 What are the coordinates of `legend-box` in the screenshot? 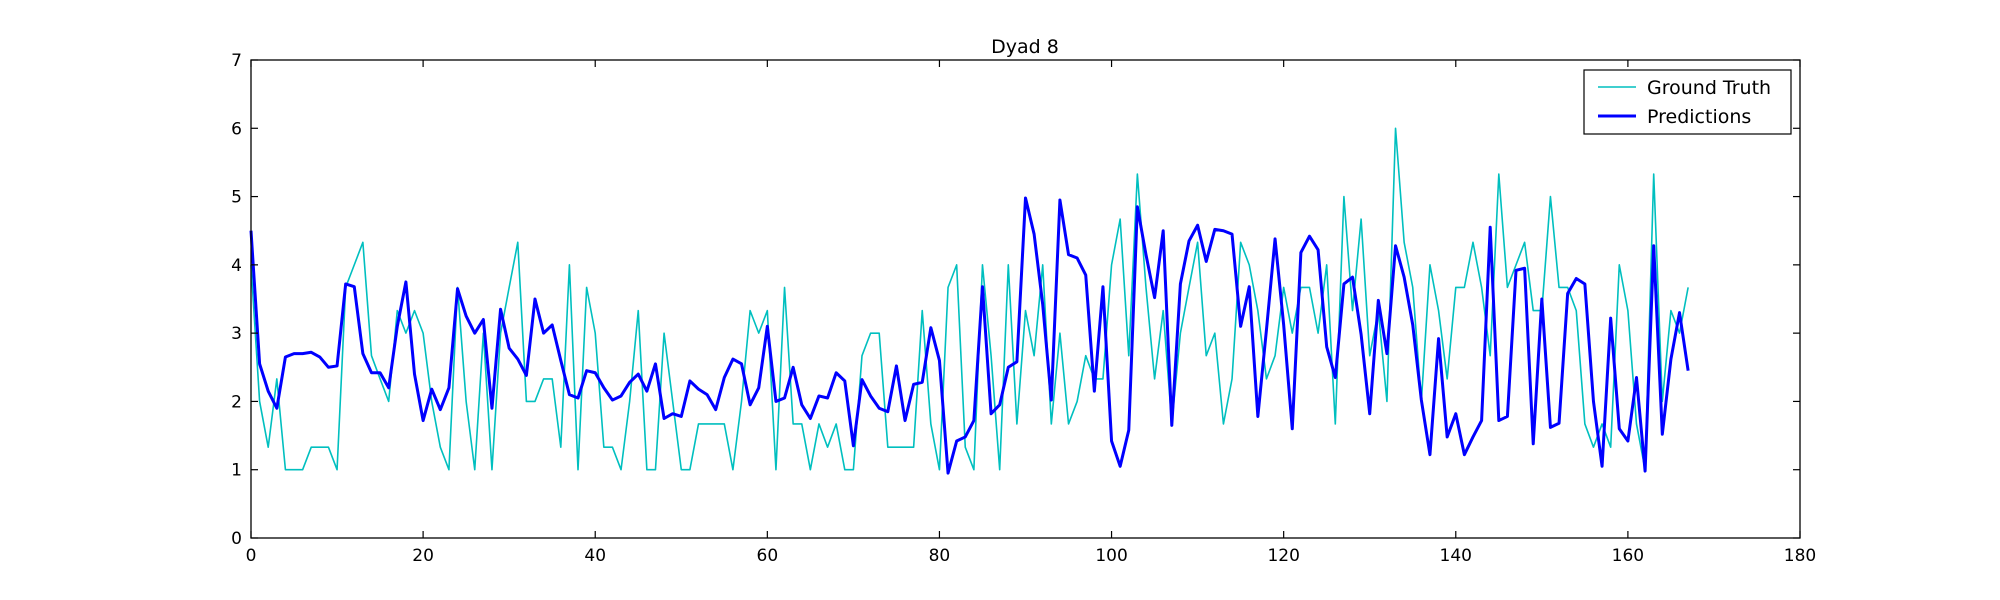 It's located at (1687, 102).